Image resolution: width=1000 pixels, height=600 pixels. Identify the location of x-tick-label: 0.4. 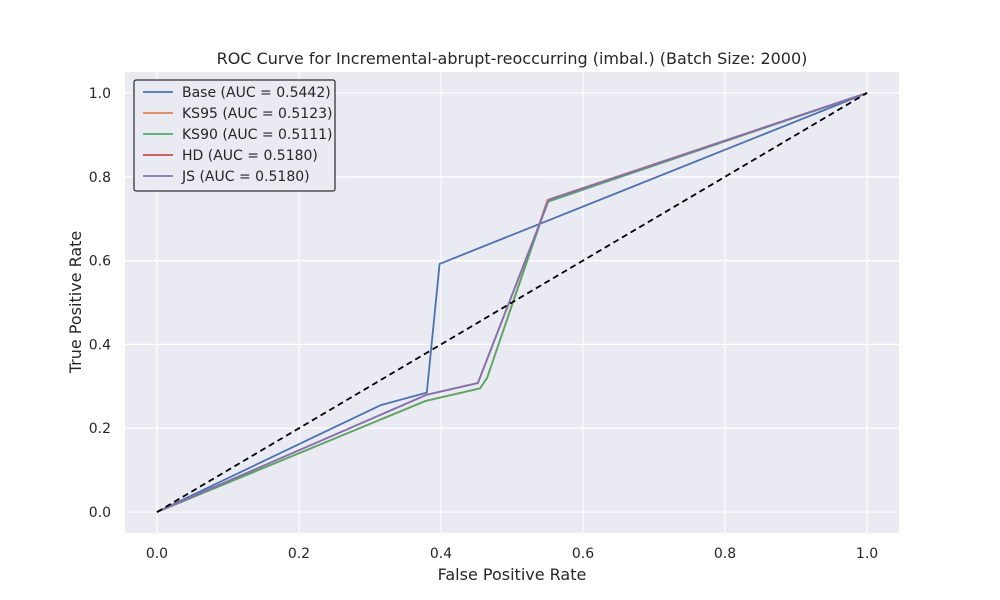
(441, 554).